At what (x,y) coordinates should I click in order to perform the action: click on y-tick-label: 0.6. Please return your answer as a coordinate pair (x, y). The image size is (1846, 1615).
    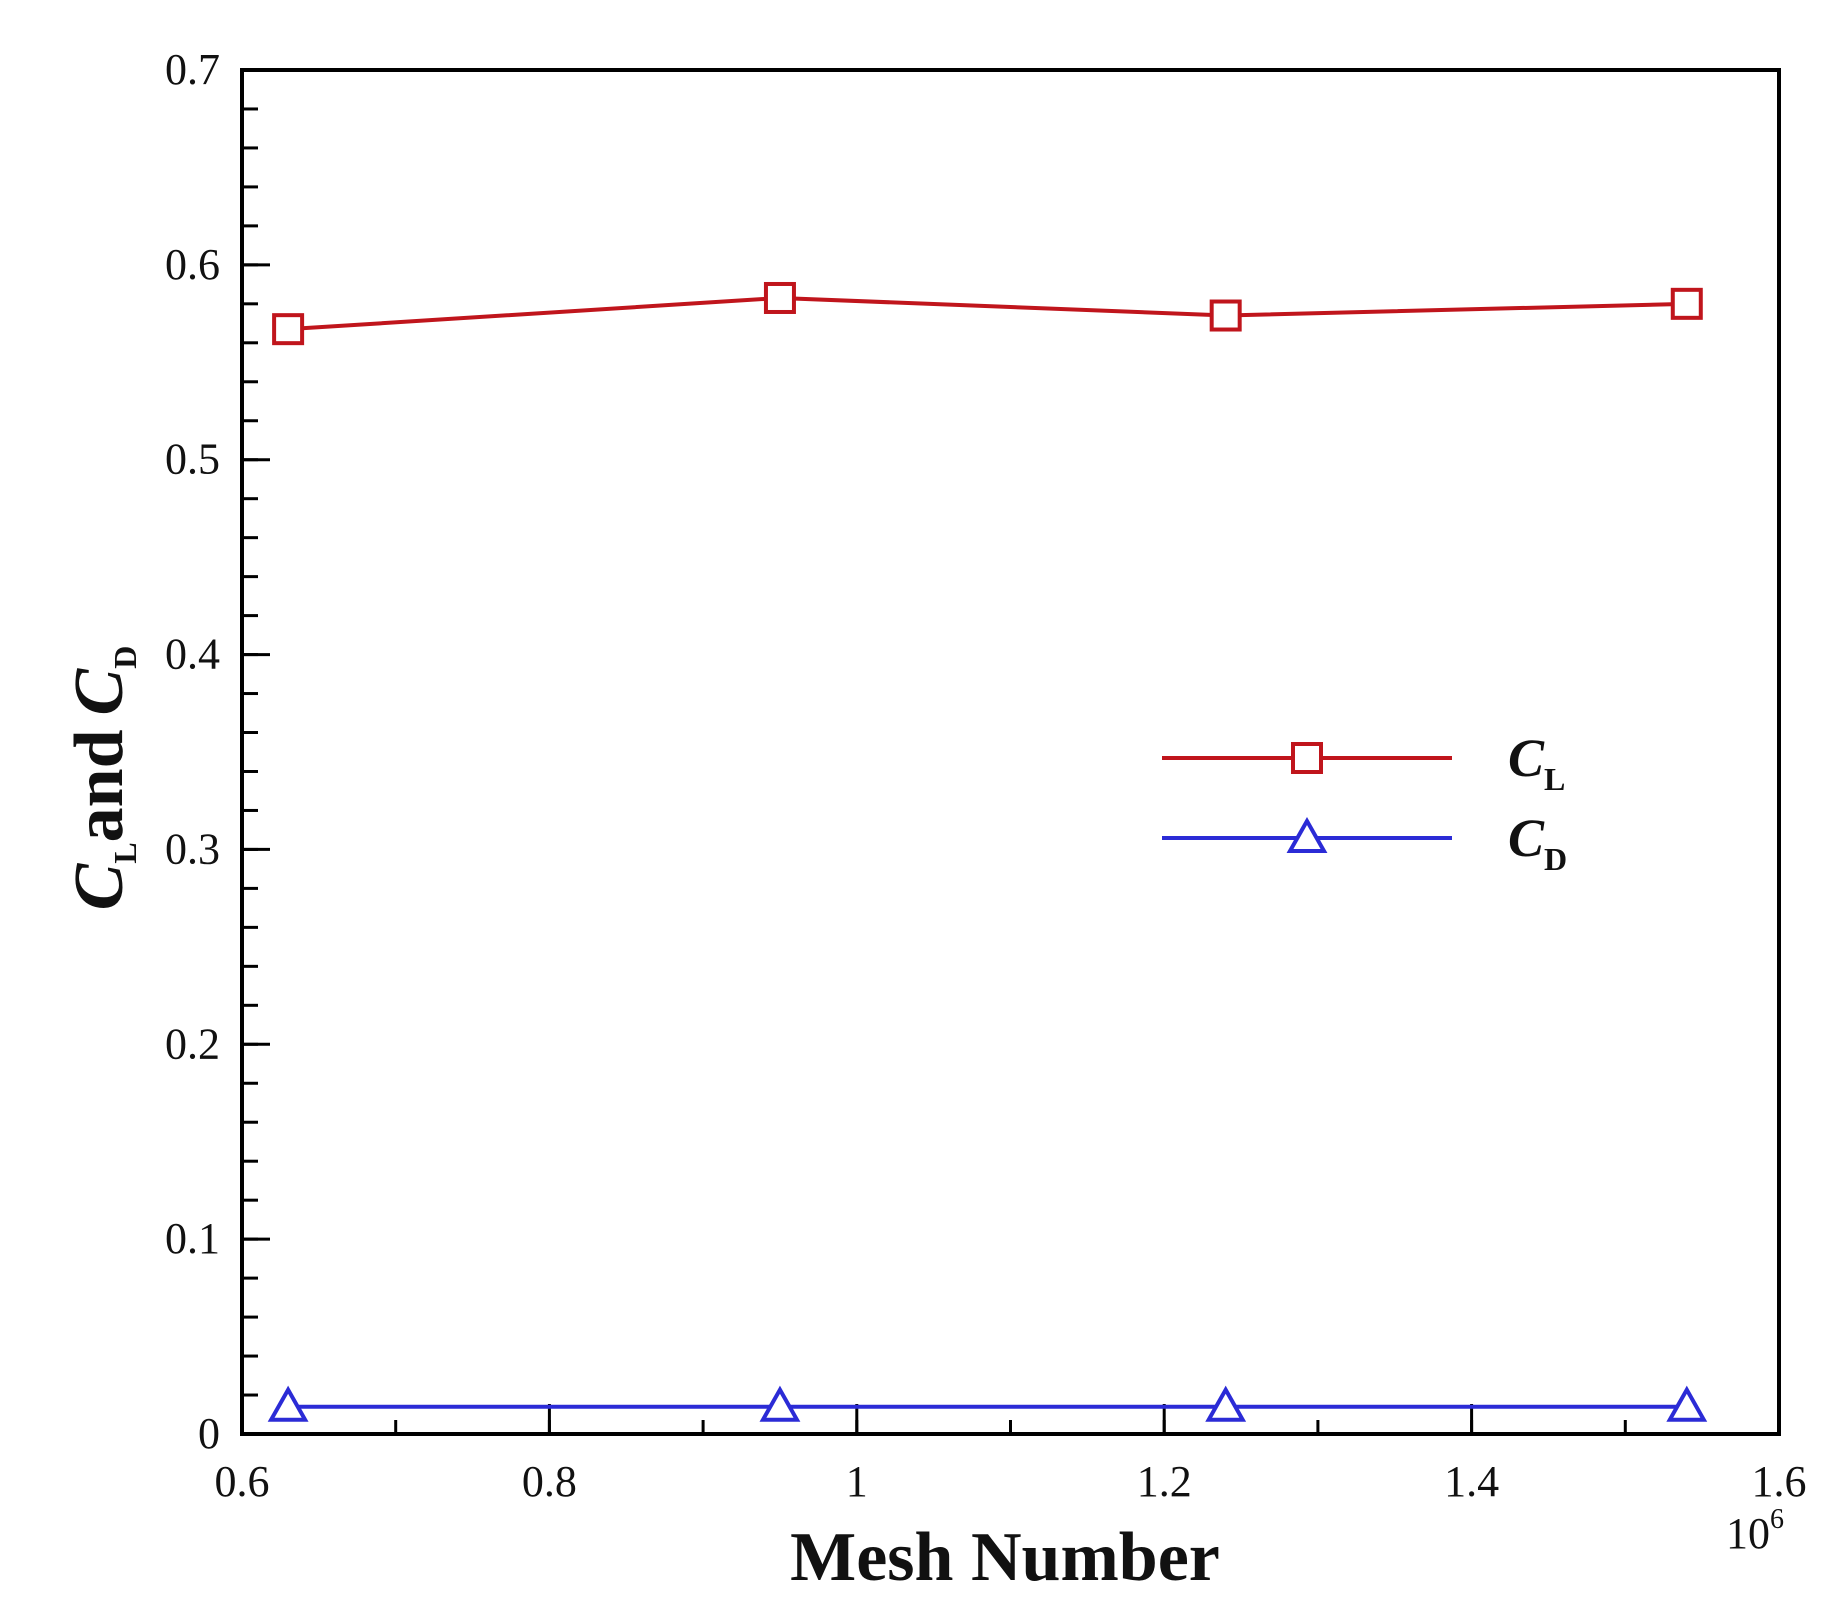
    Looking at the image, I should click on (192, 264).